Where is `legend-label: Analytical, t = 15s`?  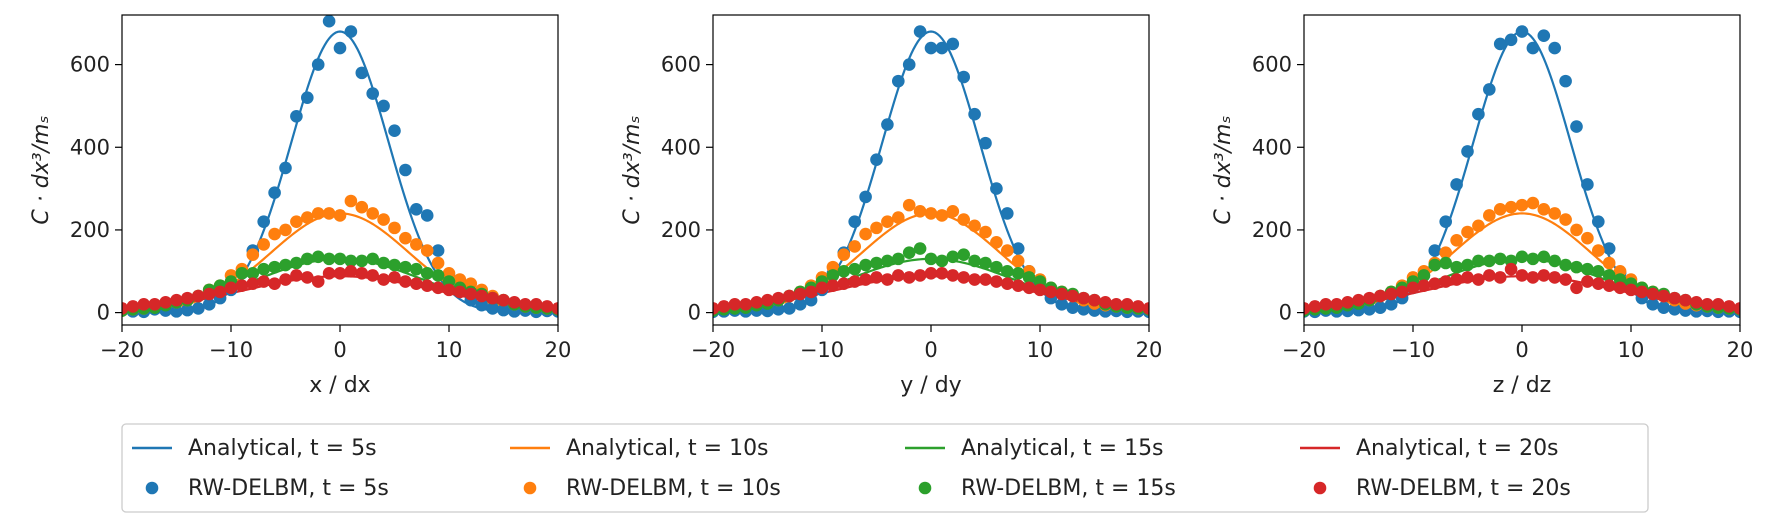
legend-label: Analytical, t = 15s is located at coordinates (1062, 448).